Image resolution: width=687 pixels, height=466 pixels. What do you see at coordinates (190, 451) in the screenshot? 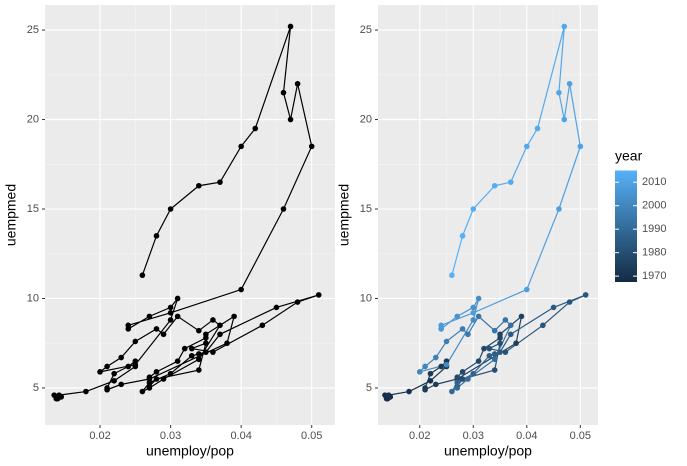
I see `x-axis-title: unemploy/pop` at bounding box center [190, 451].